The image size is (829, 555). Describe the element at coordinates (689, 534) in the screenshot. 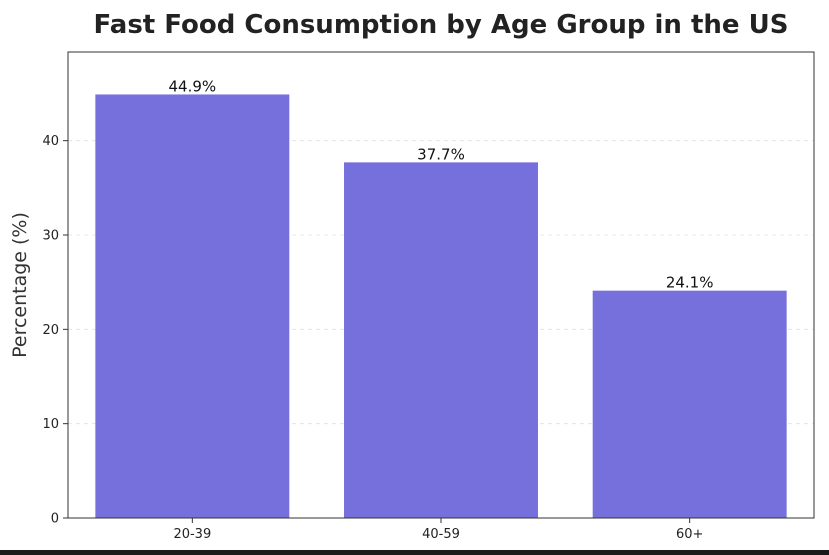

I see `x-tick-label: 60+` at that location.